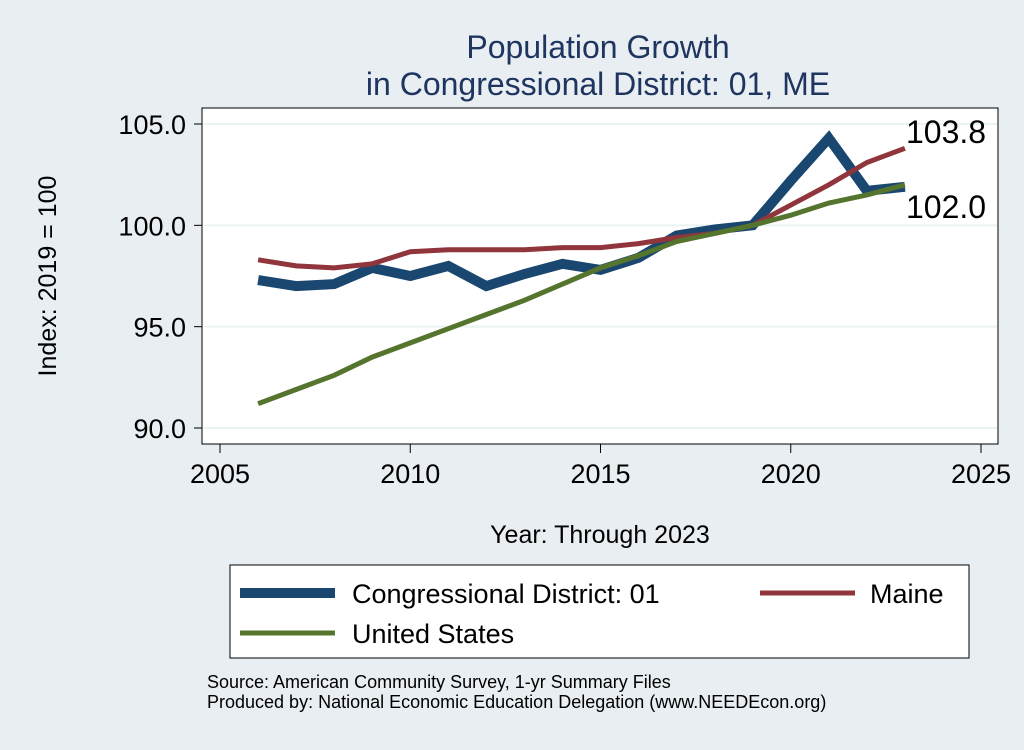  What do you see at coordinates (791, 474) in the screenshot?
I see `x-tick-label: 2020` at bounding box center [791, 474].